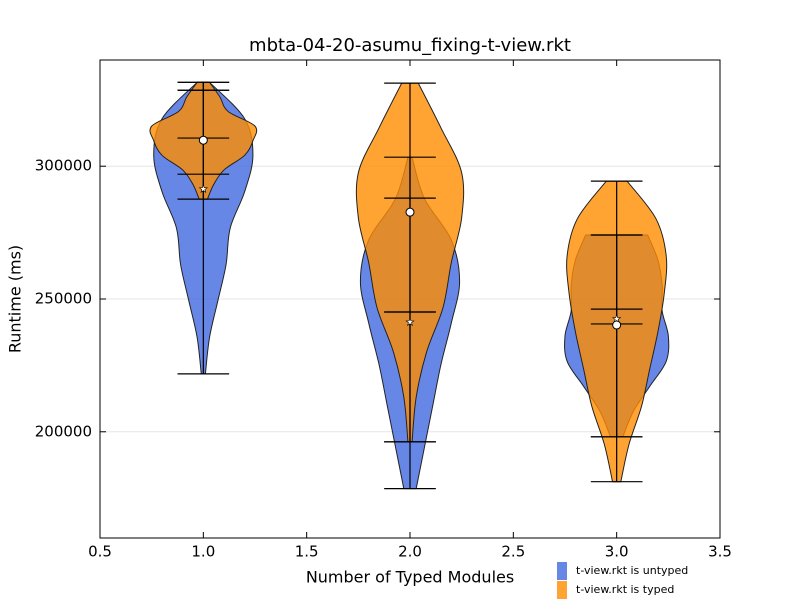 The height and width of the screenshot is (600, 800). I want to click on legend-label: t-view.rkt is untyped, so click(632, 570).